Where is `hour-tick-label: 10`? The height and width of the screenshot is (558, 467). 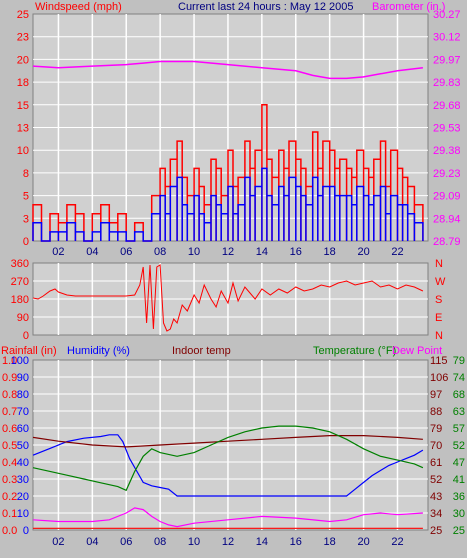
hour-tick-label: 10 is located at coordinates (194, 252).